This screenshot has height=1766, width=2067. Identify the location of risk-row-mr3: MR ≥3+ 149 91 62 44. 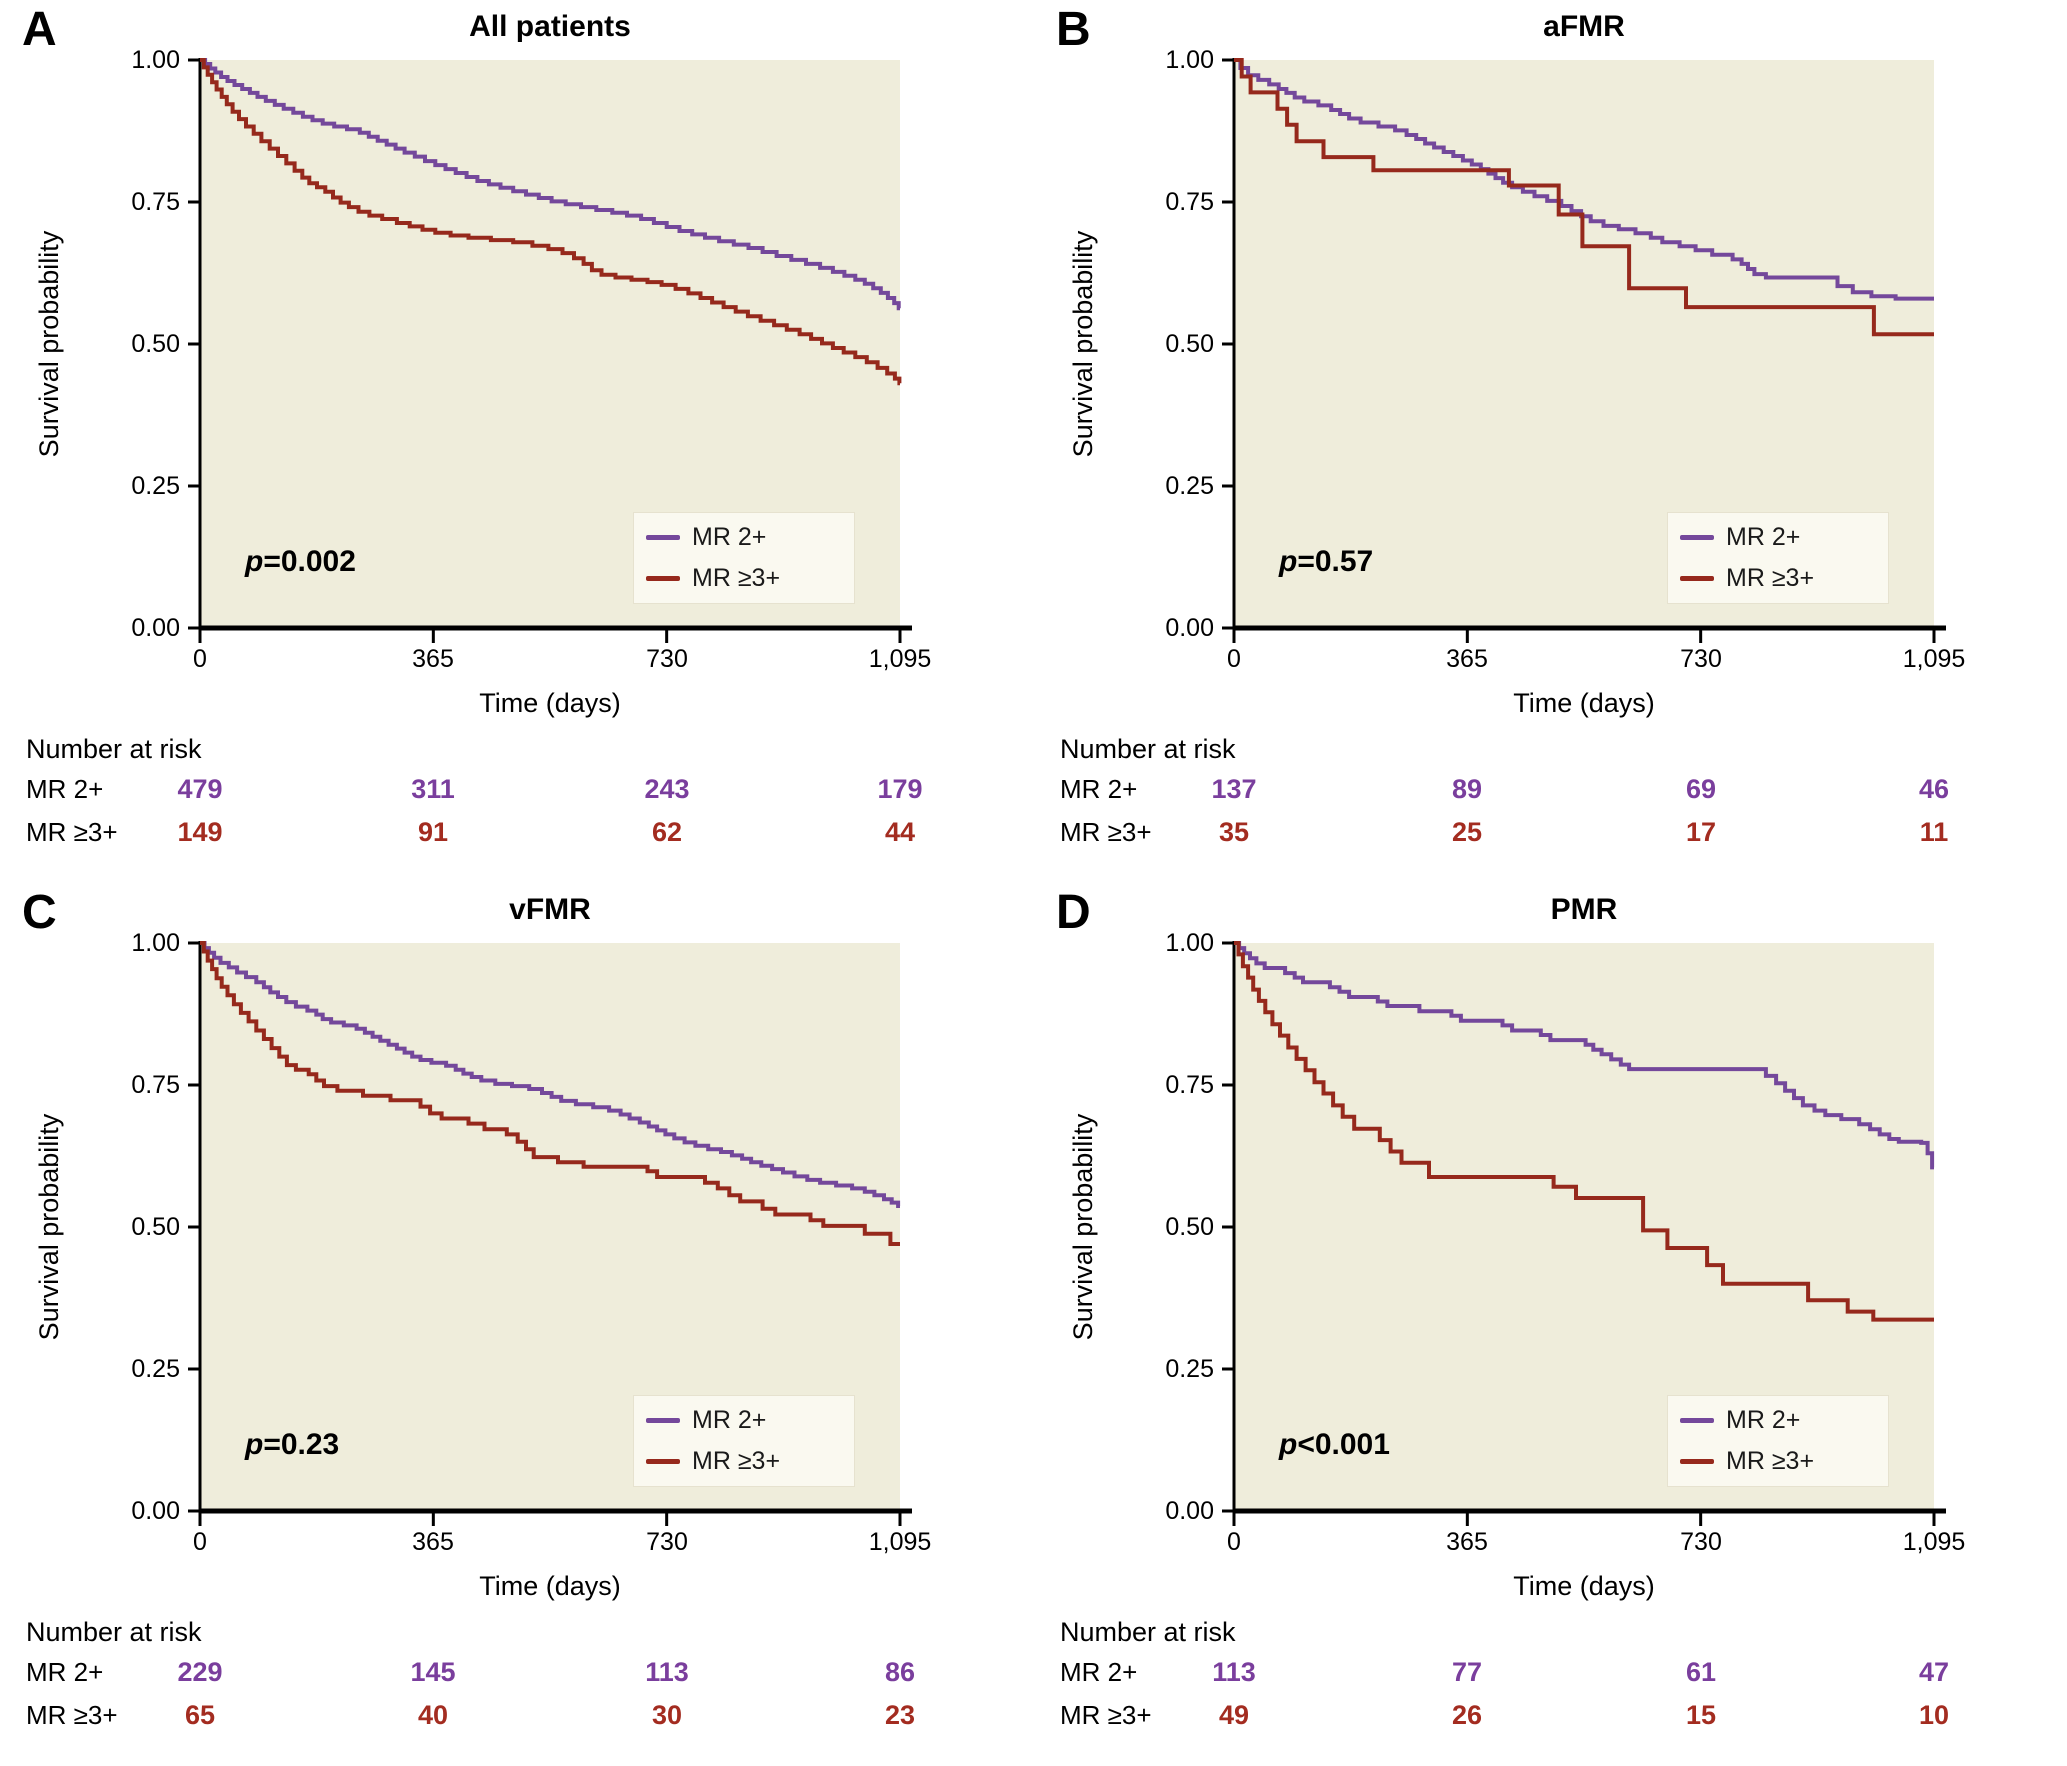
(516, 834).